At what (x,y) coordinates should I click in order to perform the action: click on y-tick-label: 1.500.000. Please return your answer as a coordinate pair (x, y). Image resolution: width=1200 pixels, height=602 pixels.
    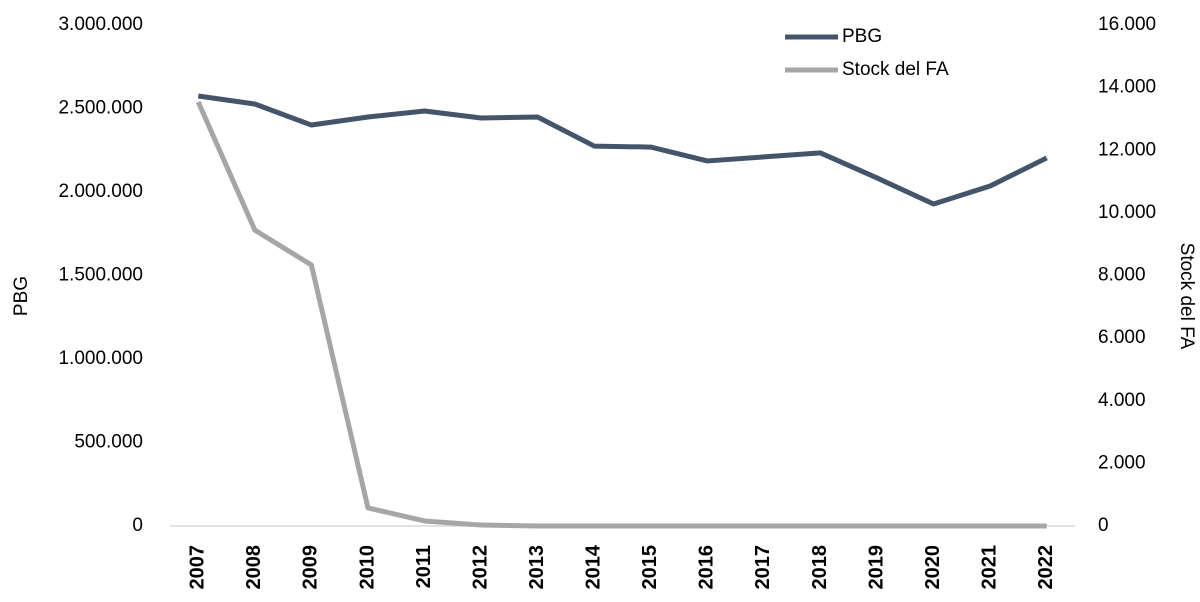
    Looking at the image, I should click on (100, 275).